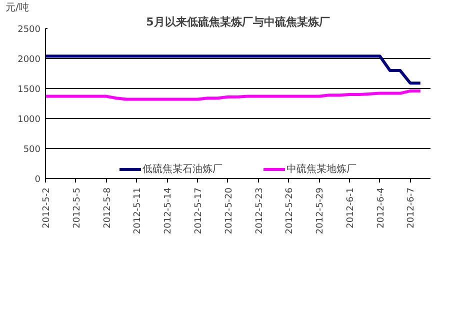 This screenshot has width=474, height=322. Describe the element at coordinates (238, 22) in the screenshot. I see `chart-title: 5月以来低硫焦某炼厂与中硫焦某炼厂` at that location.